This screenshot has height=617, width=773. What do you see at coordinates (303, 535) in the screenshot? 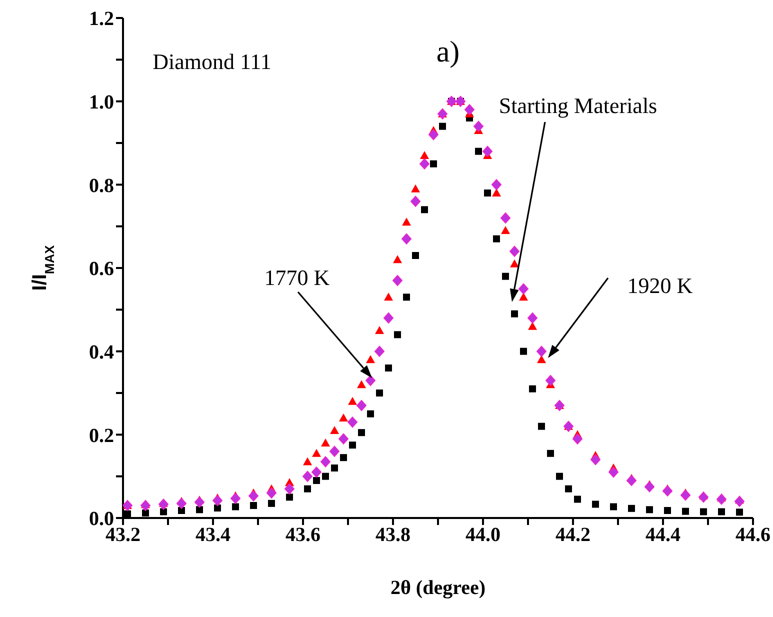
I see `x-tick-label: 43.6` at bounding box center [303, 535].